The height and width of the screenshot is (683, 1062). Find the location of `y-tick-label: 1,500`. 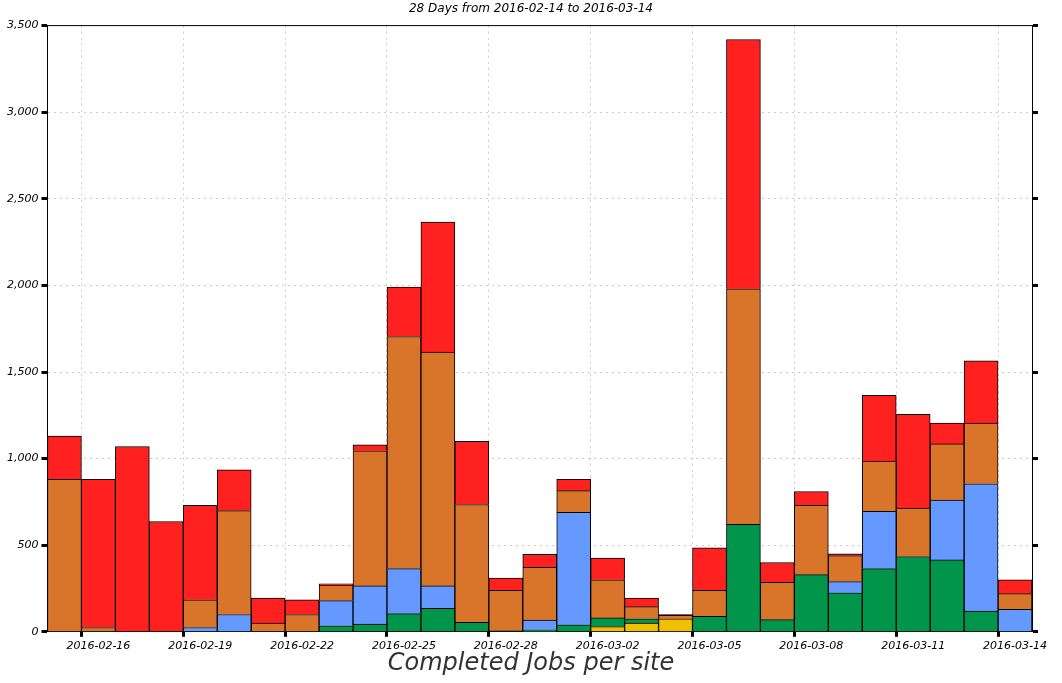

y-tick-label: 1,500 is located at coordinates (22, 371).